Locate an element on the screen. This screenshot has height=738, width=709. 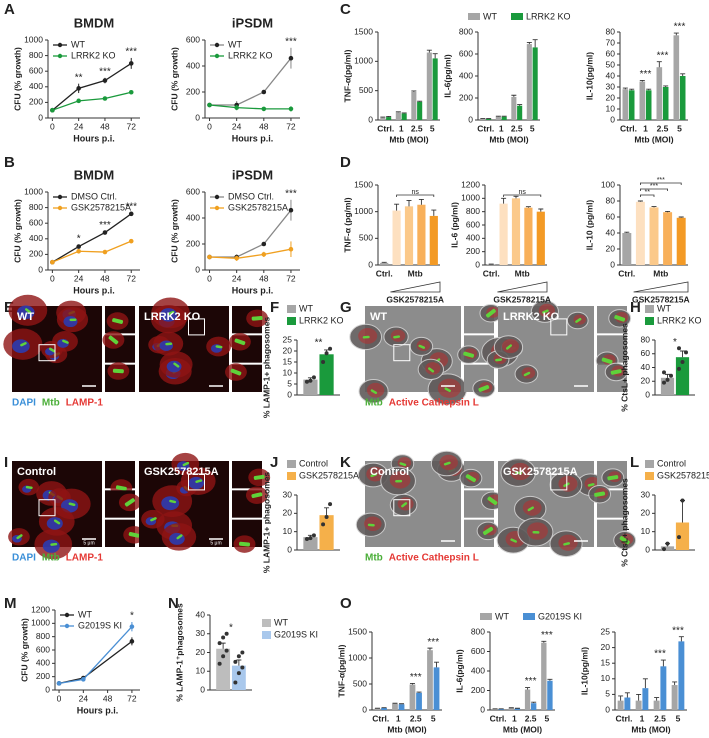
x-tick-label: 48 is located at coordinates (108, 698).